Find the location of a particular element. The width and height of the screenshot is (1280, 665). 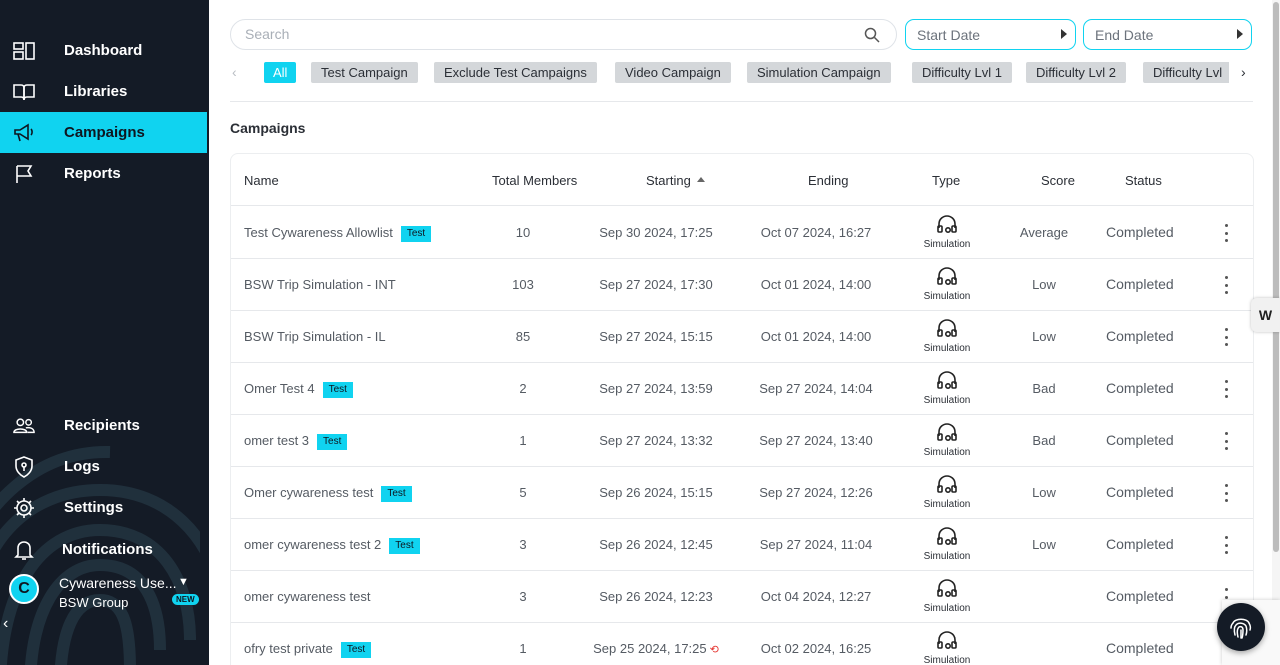

campaign-name: Omer Test 4 Test is located at coordinates (298, 389).